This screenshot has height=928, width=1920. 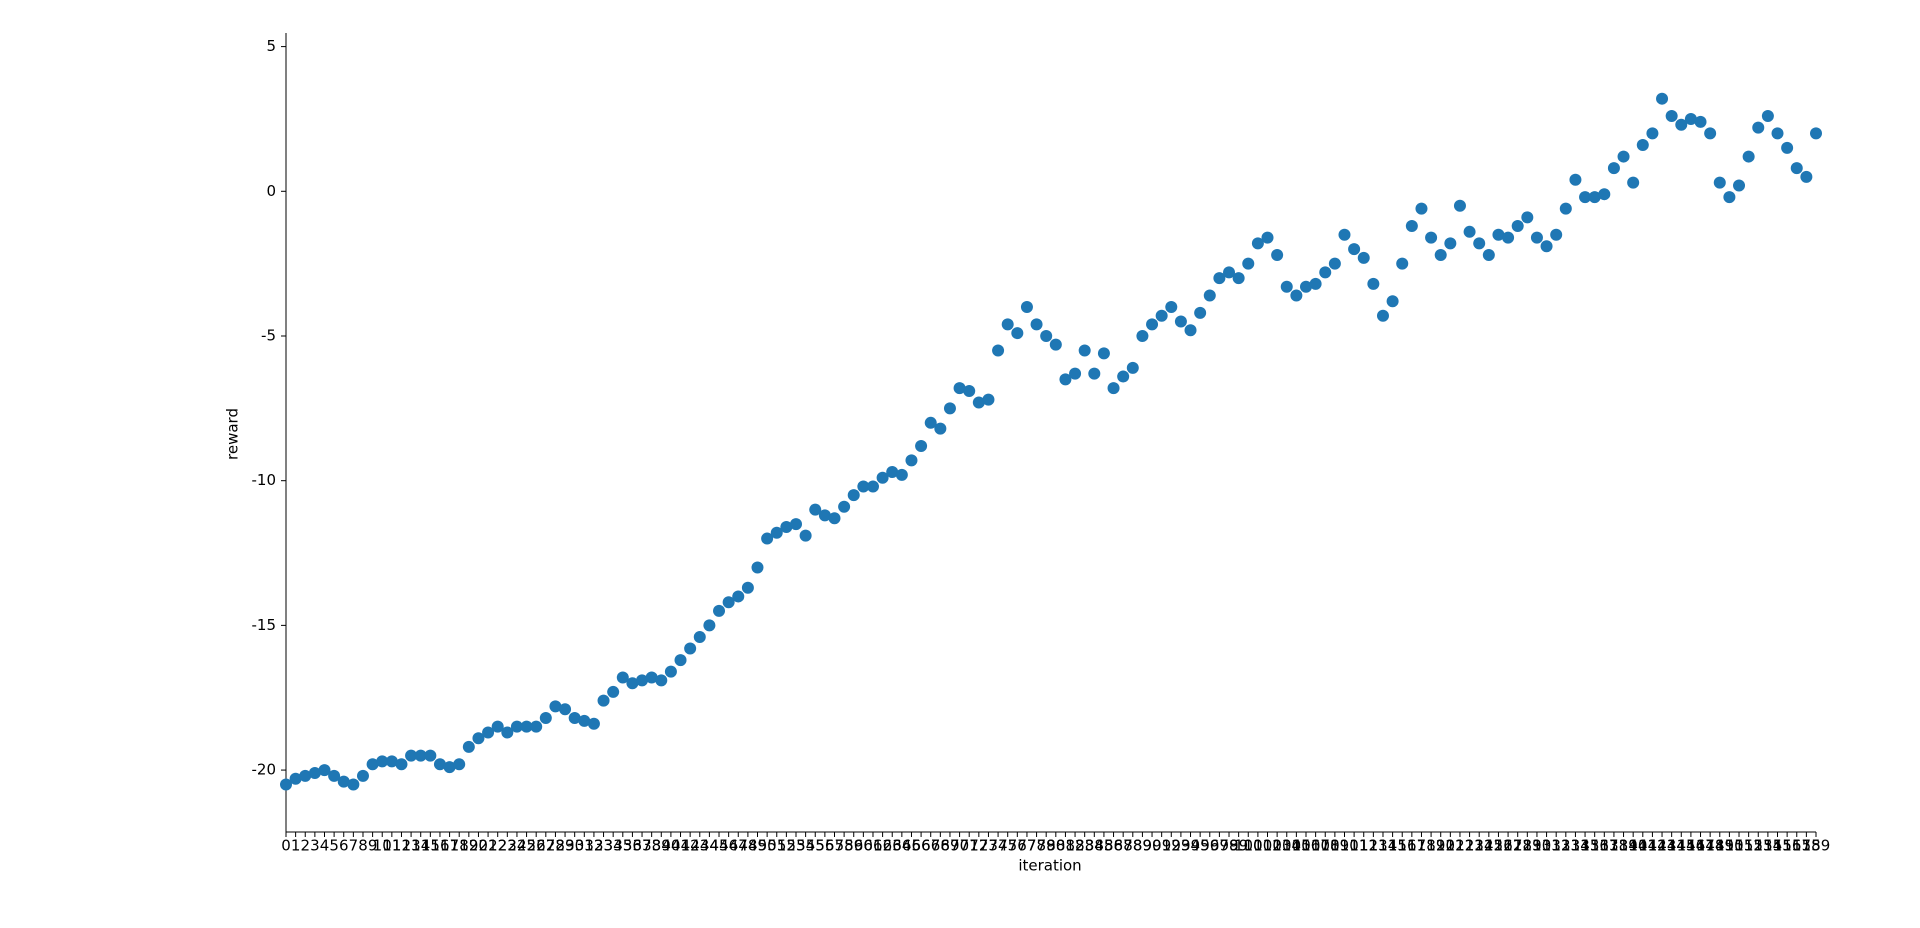 I want to click on x-tick-label: 154, so click(x=1768, y=846).